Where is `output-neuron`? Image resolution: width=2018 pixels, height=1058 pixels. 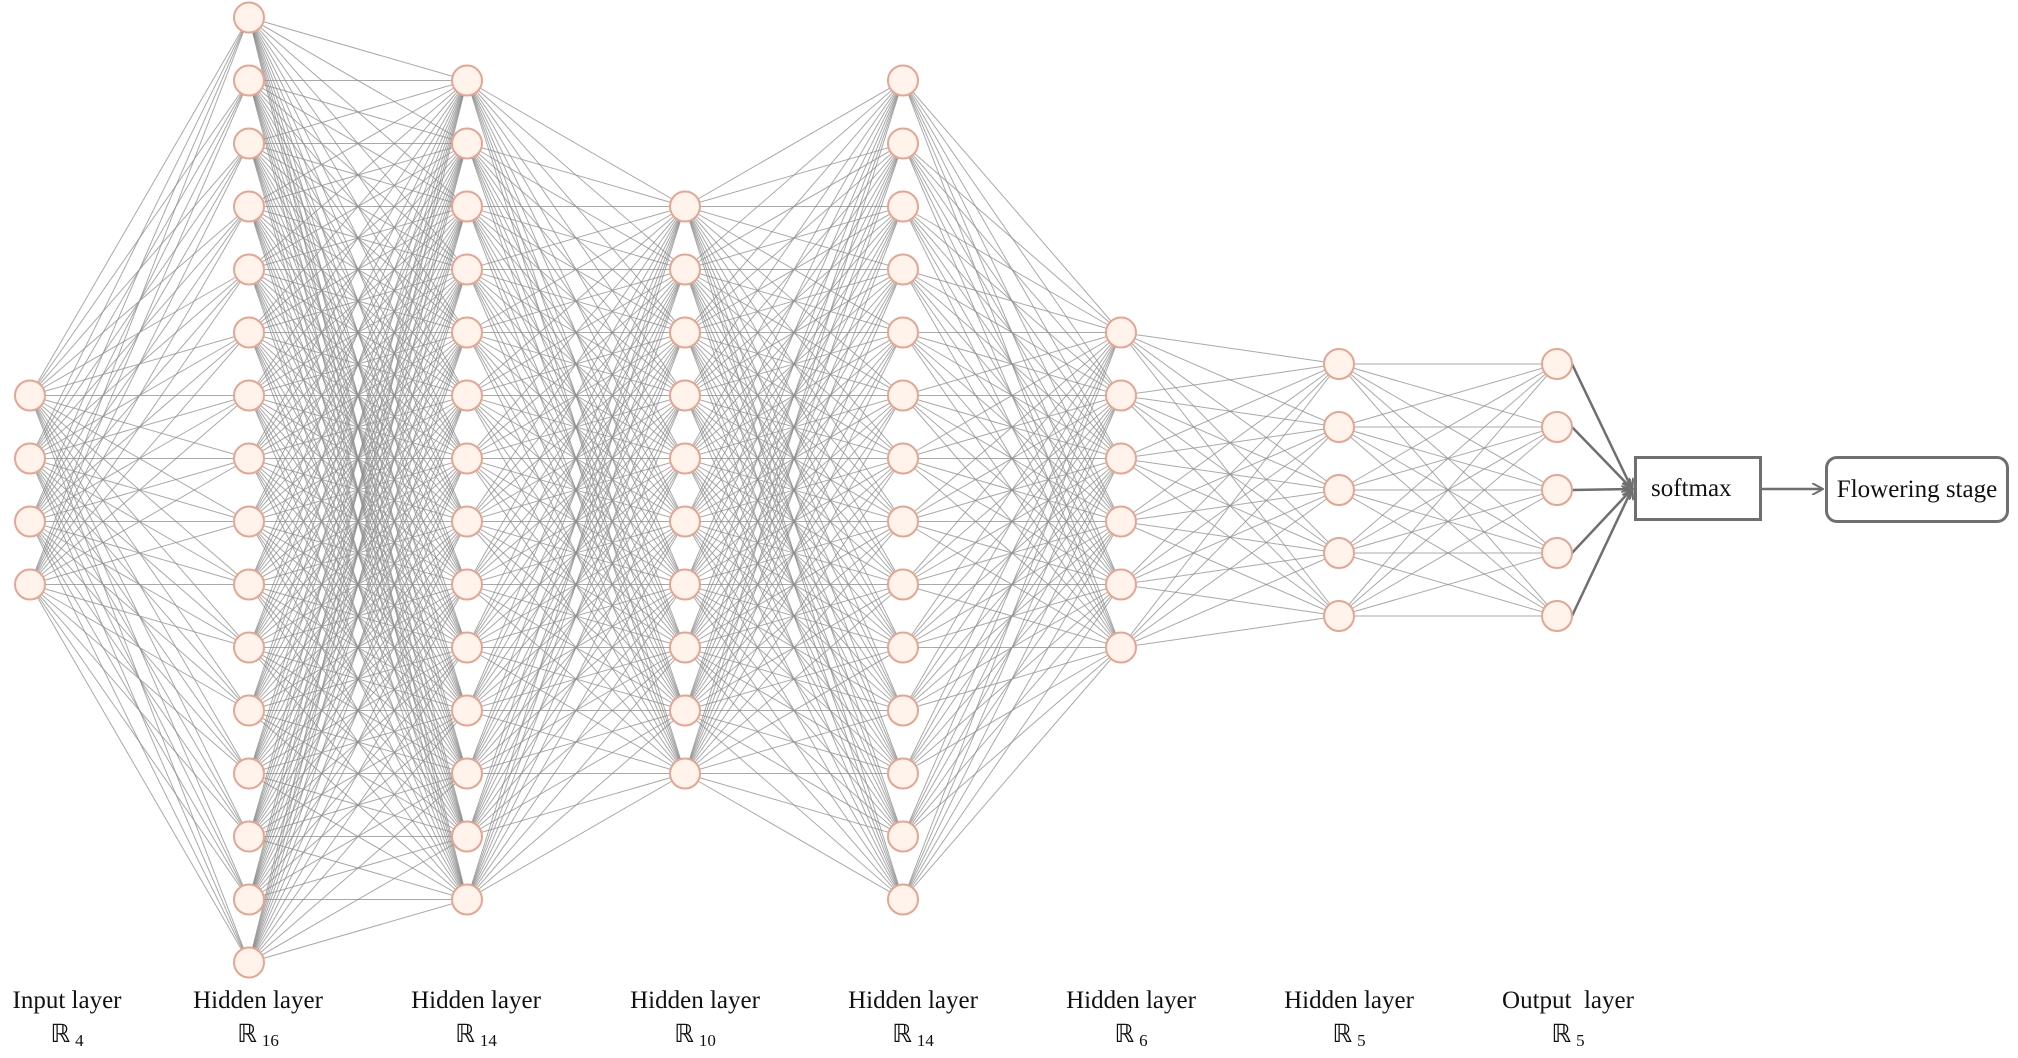 output-neuron is located at coordinates (1557, 364).